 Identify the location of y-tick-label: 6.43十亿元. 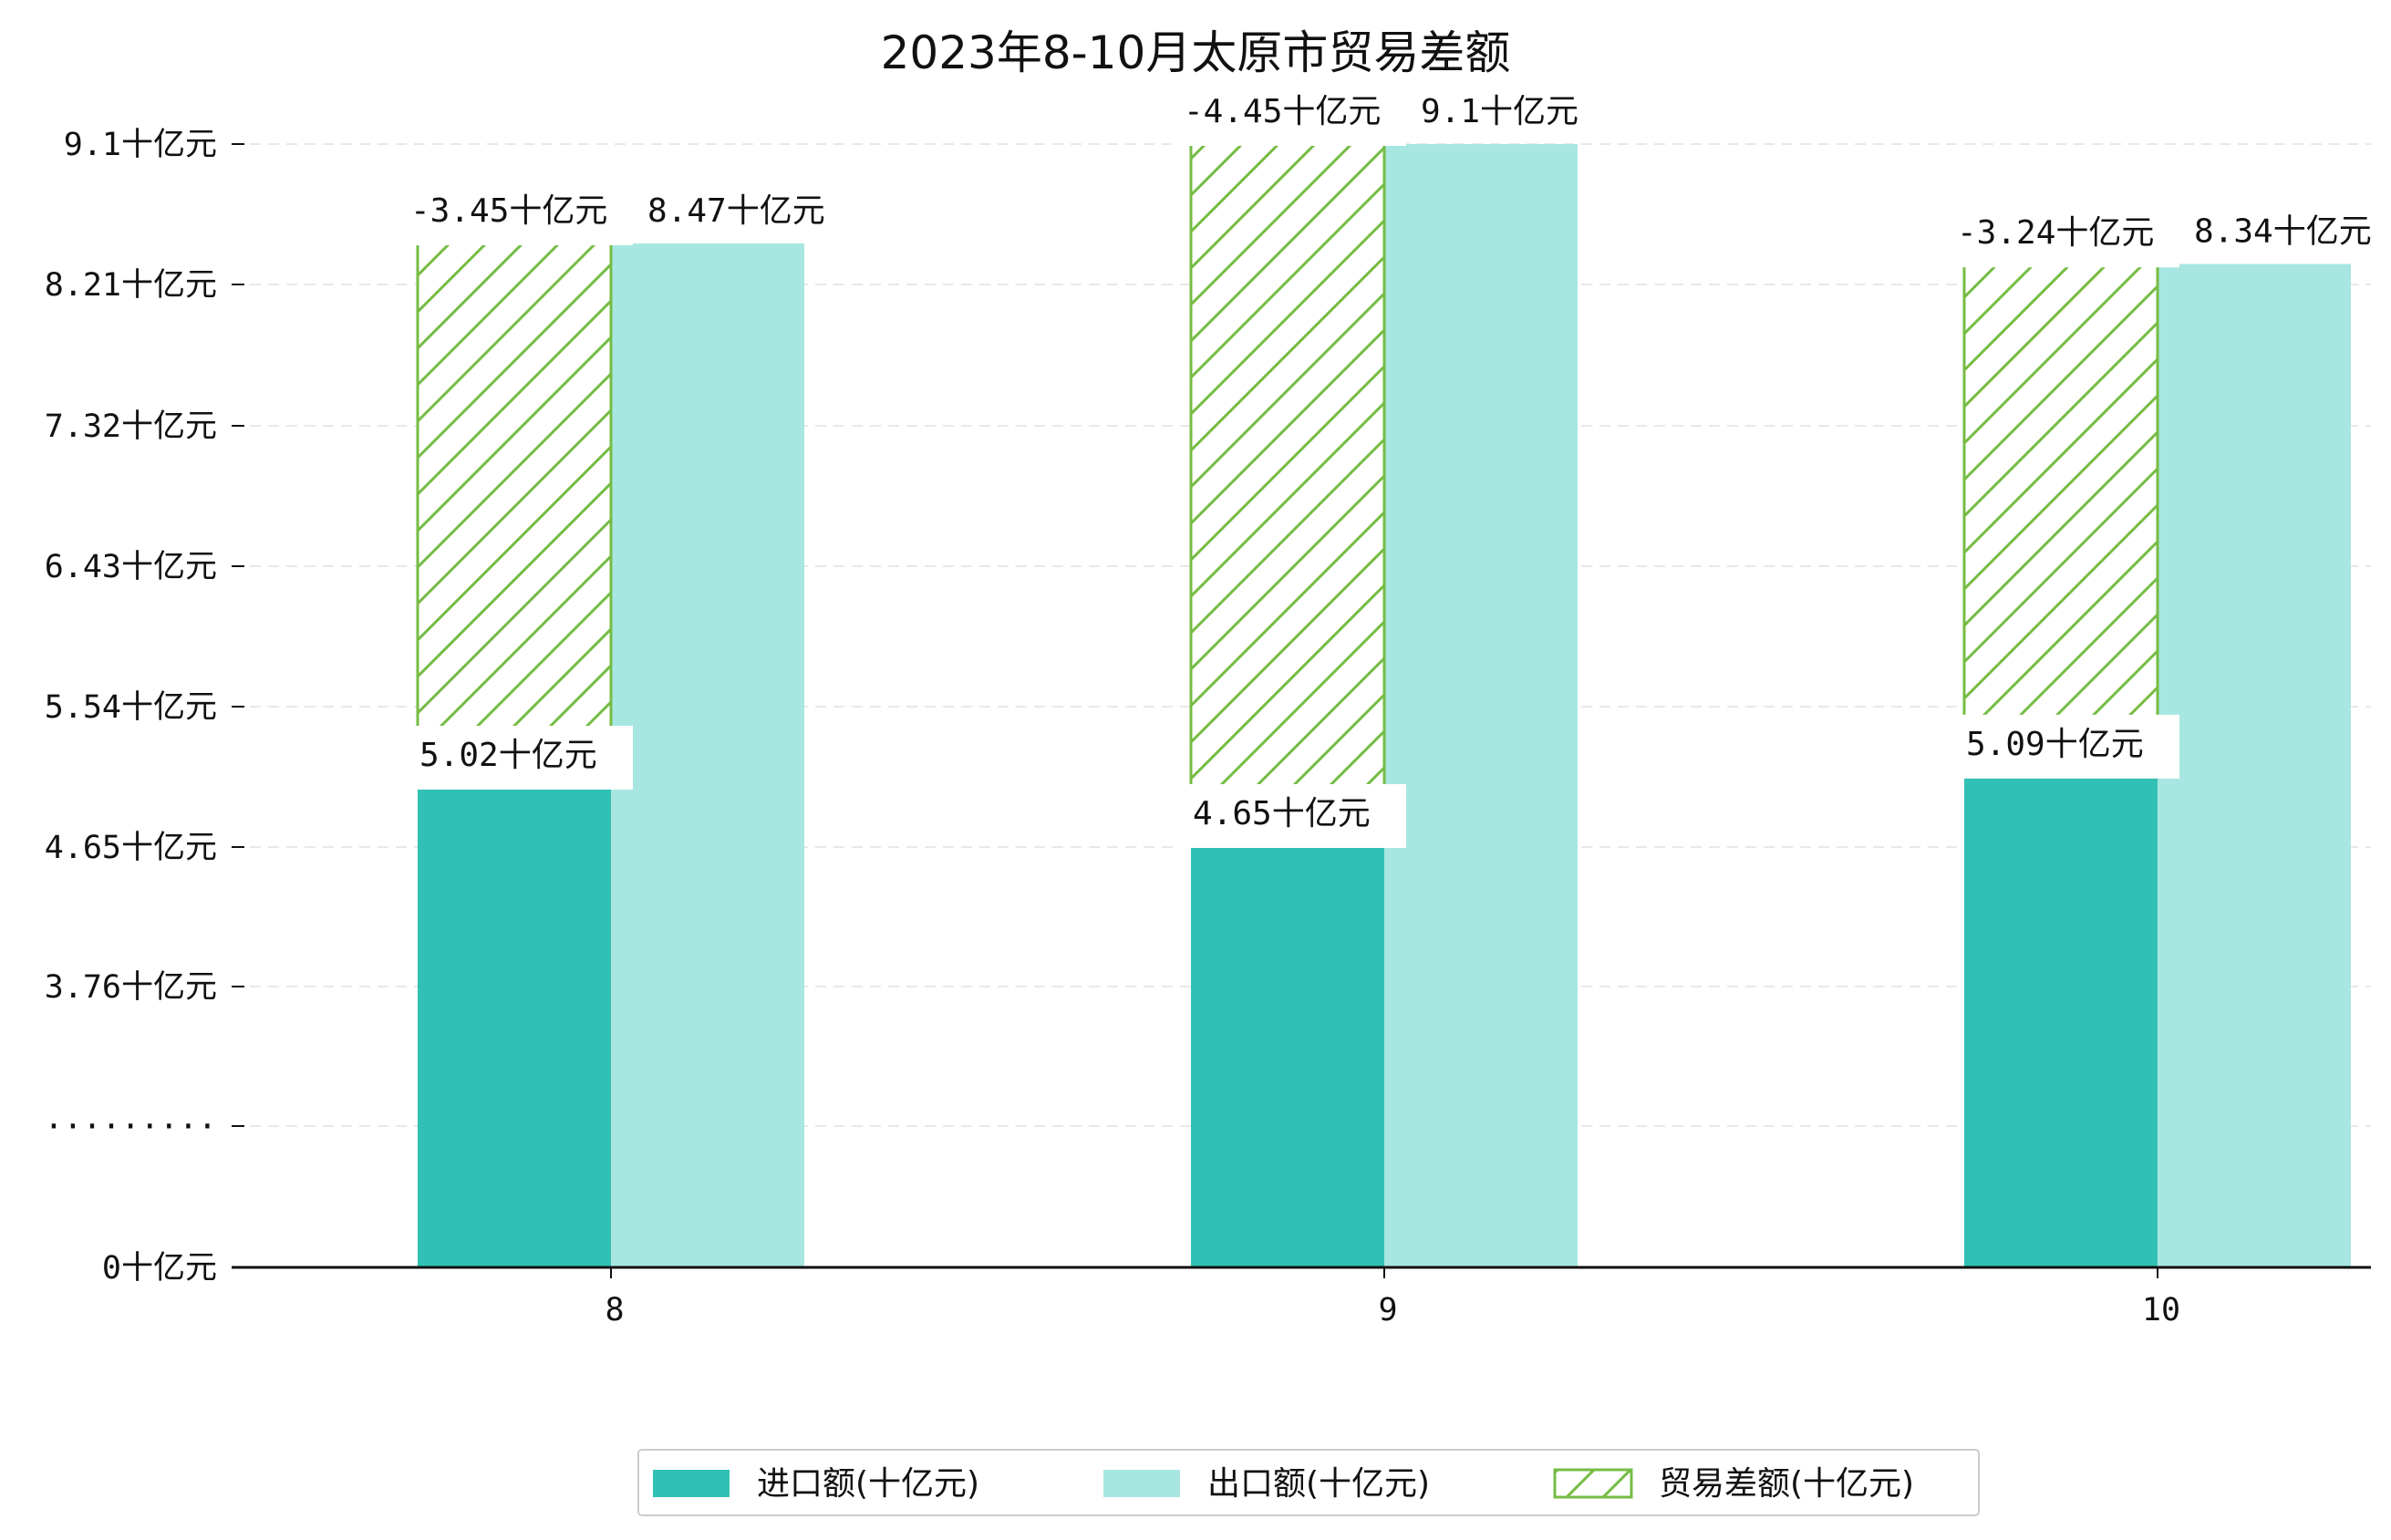
(131, 567).